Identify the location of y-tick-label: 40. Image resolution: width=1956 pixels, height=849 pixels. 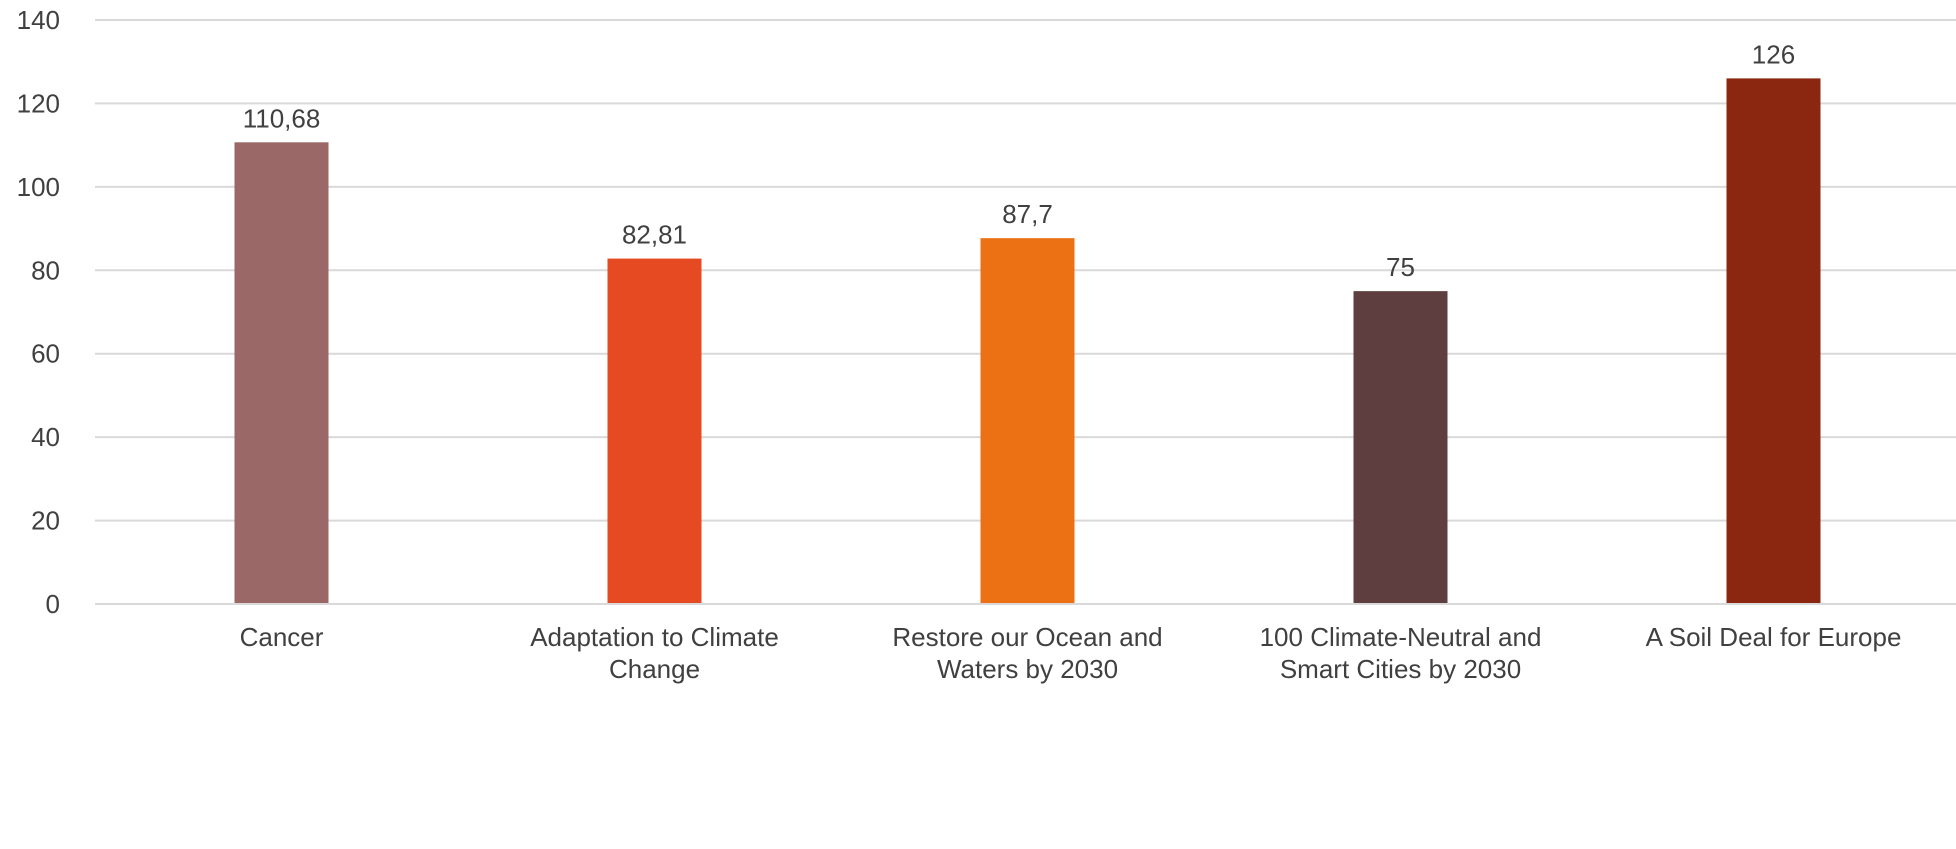
(45, 437).